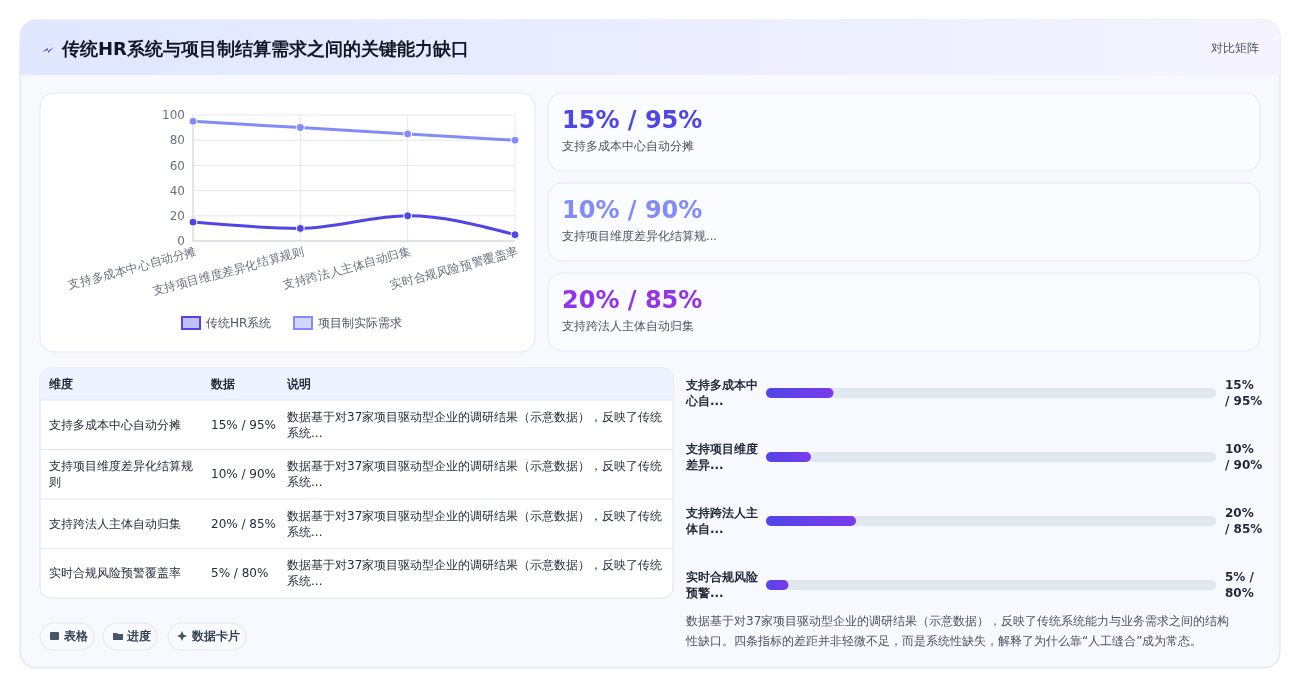 This screenshot has width=1300, height=691. What do you see at coordinates (177, 140) in the screenshot?
I see `y-tick-label: 80` at bounding box center [177, 140].